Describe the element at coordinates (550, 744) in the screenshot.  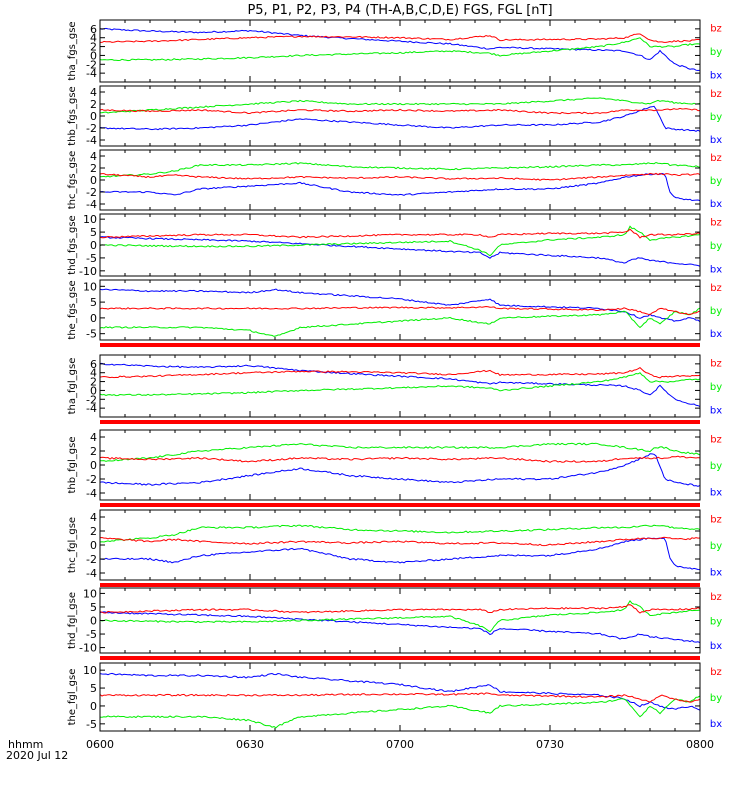
I see `x-tick-label: 0730` at that location.